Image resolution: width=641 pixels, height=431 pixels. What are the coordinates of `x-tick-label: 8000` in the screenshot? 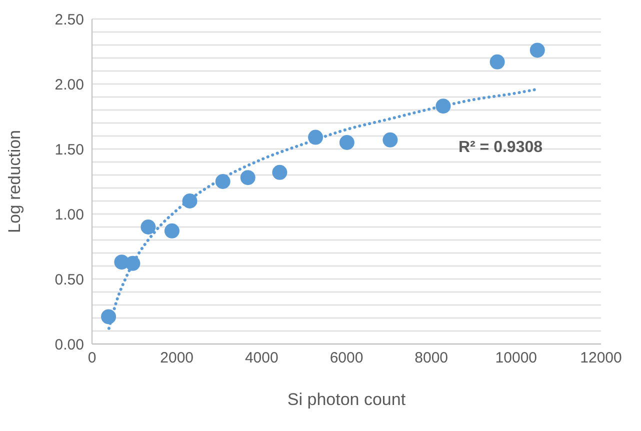 It's located at (431, 358).